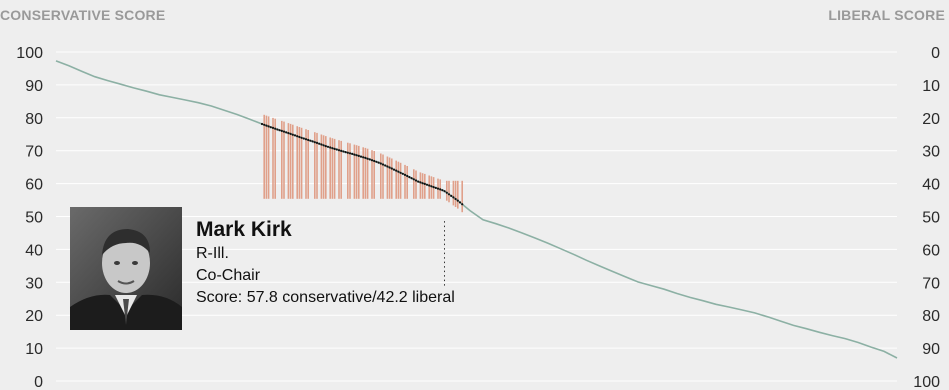 This screenshot has width=949, height=390. Describe the element at coordinates (34, 250) in the screenshot. I see `left-tick-label: 40` at that location.